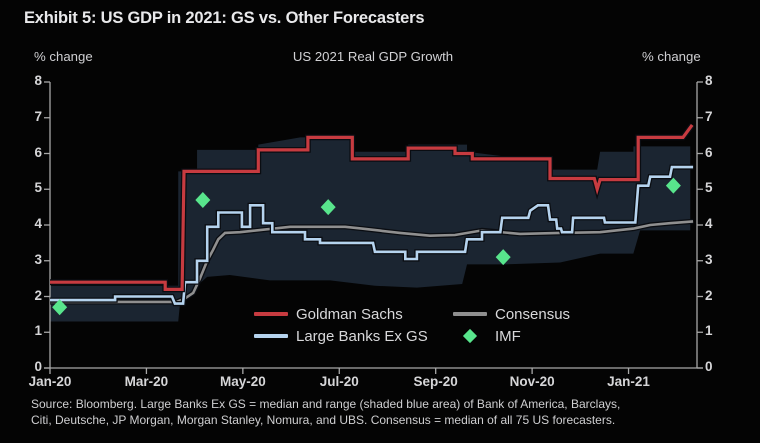 This screenshot has width=760, height=443. Describe the element at coordinates (38, 116) in the screenshot. I see `y-axis-tick-label-left: 7` at that location.